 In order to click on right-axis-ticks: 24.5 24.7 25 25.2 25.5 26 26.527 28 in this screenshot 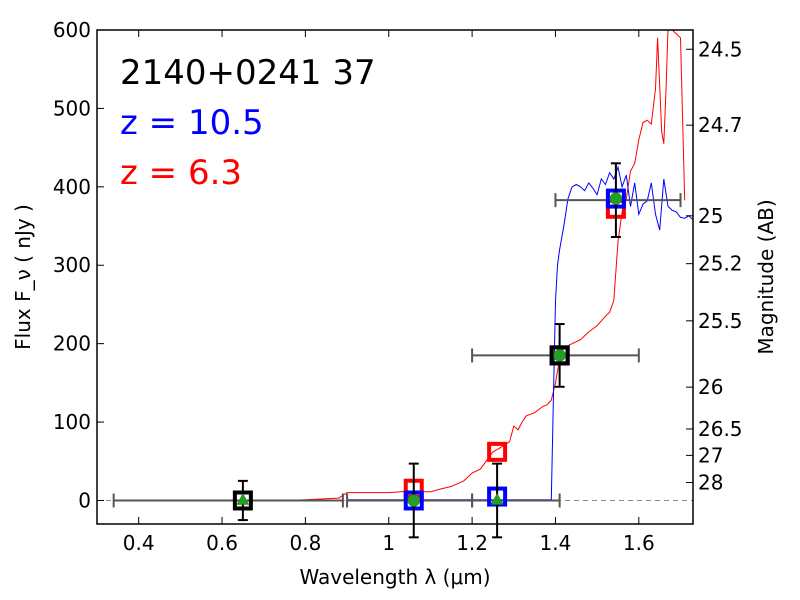, I will do `click(714, 266)`.